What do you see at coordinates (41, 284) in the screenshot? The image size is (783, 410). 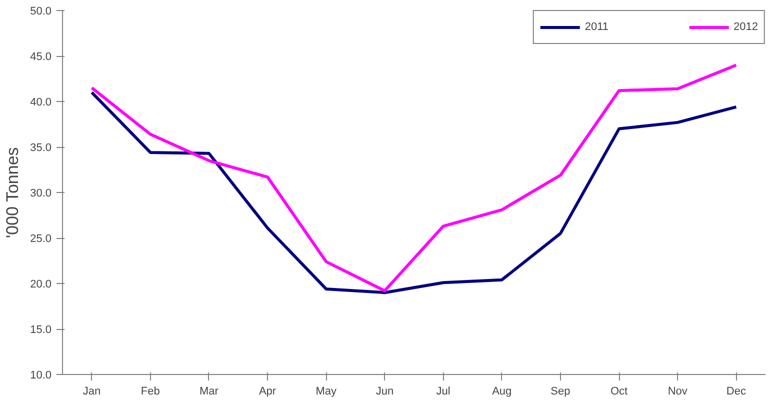 I see `y-tick-label: 20.0` at bounding box center [41, 284].